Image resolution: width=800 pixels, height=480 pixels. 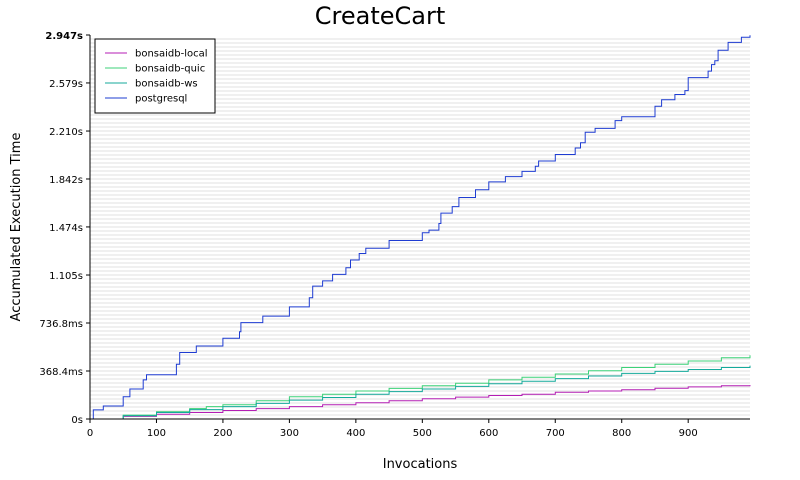 What do you see at coordinates (621, 433) in the screenshot?
I see `x-tick-label: 800` at bounding box center [621, 433].